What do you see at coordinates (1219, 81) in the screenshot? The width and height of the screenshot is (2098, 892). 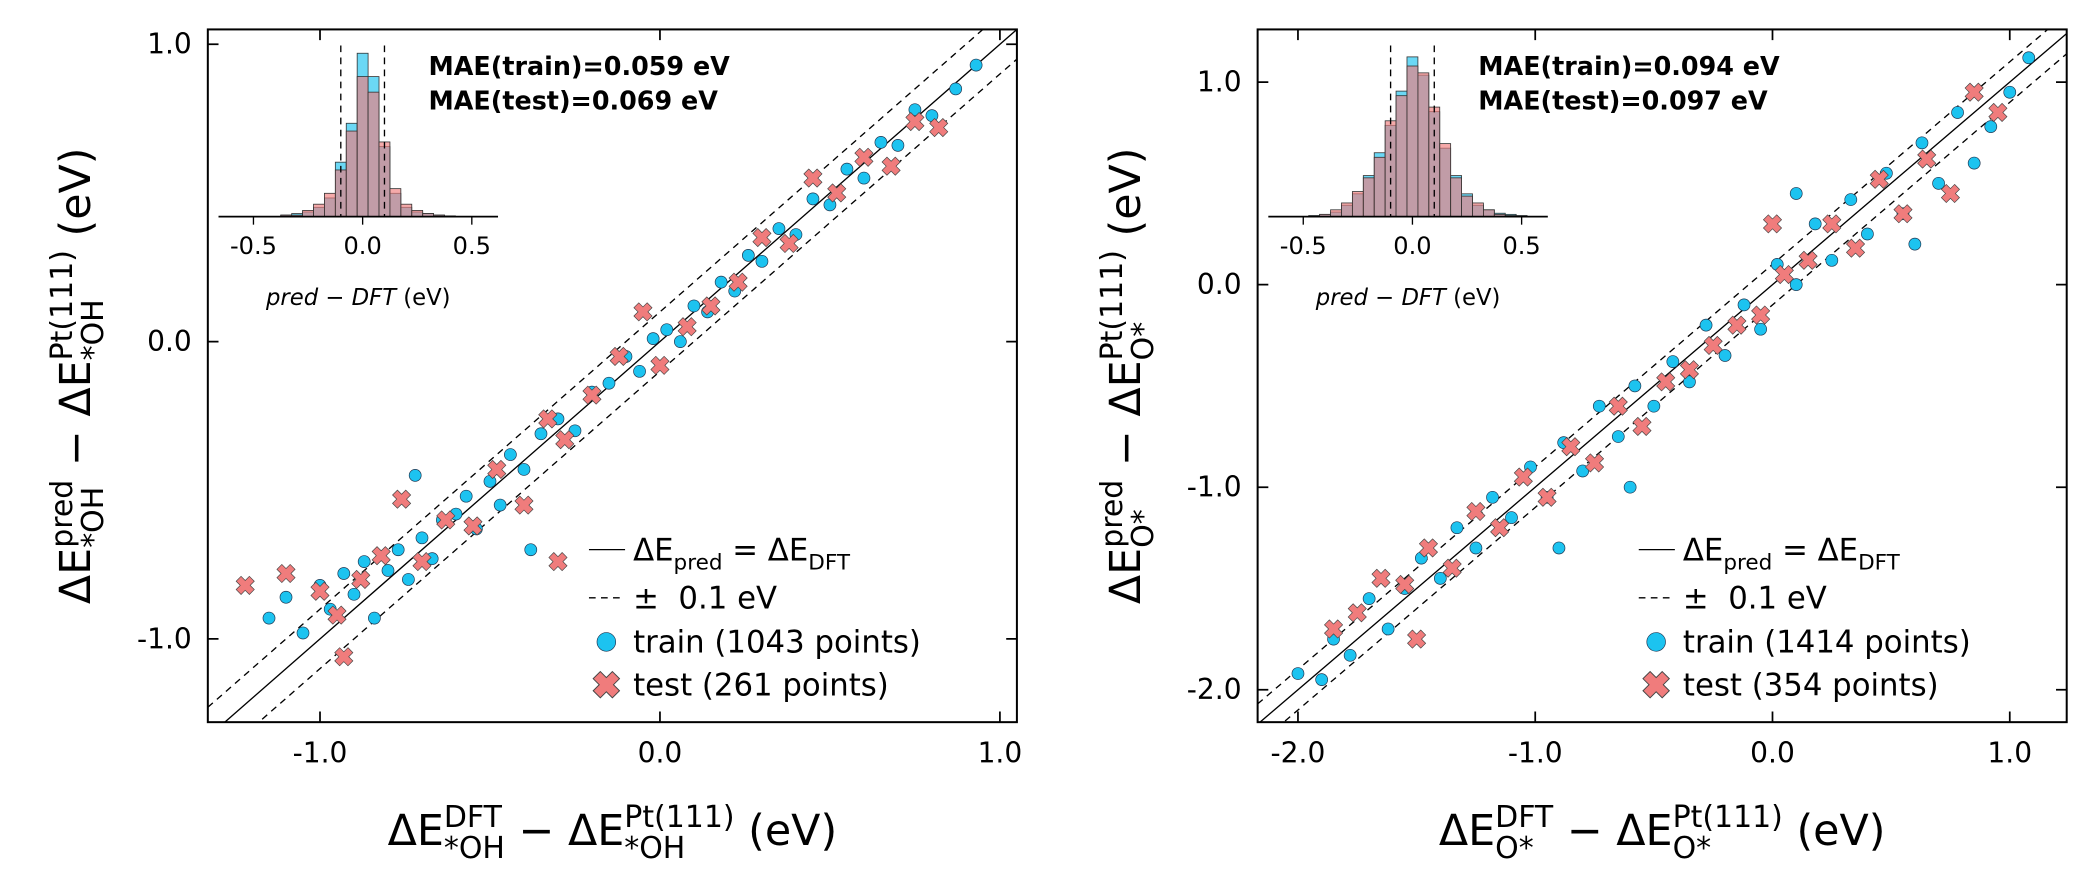 I see `y-tick-label: 1.0` at bounding box center [1219, 81].